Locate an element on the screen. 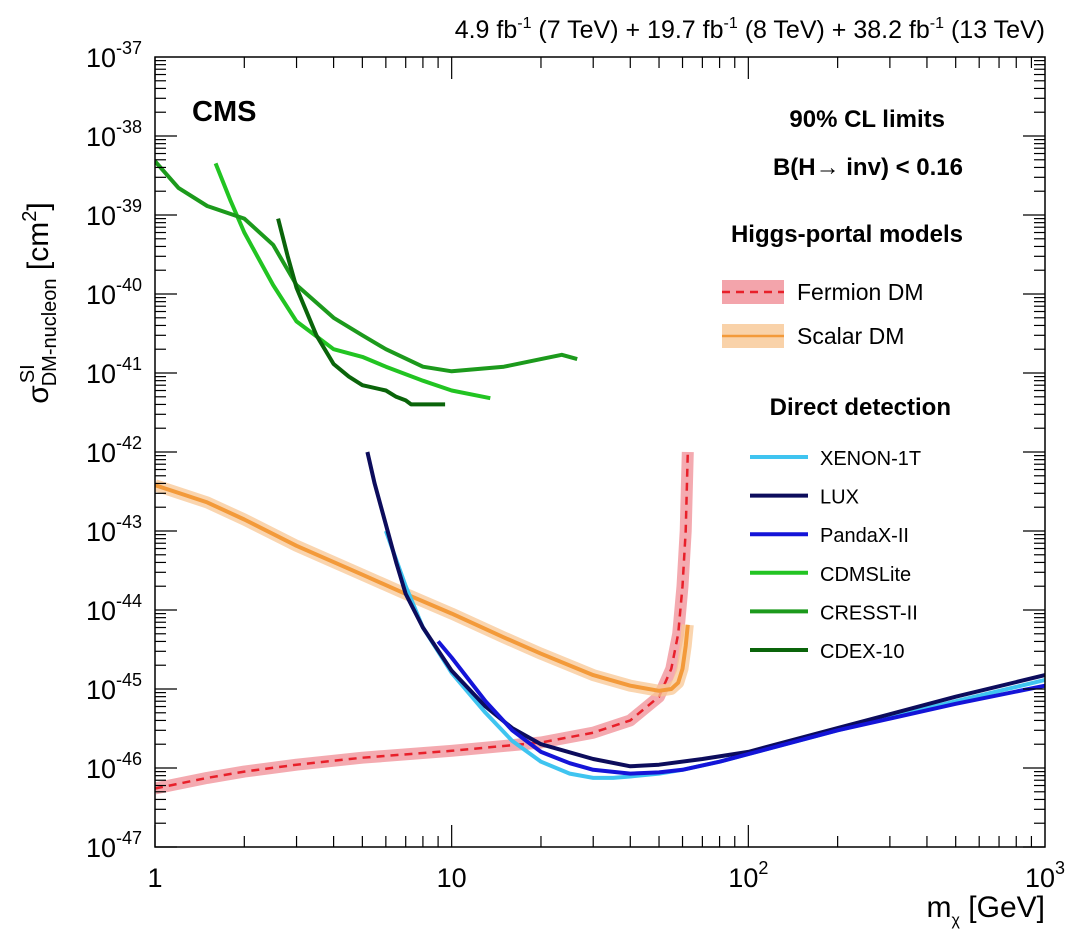 This screenshot has width=1068, height=940. legend-label: CRESST-II is located at coordinates (869, 613).